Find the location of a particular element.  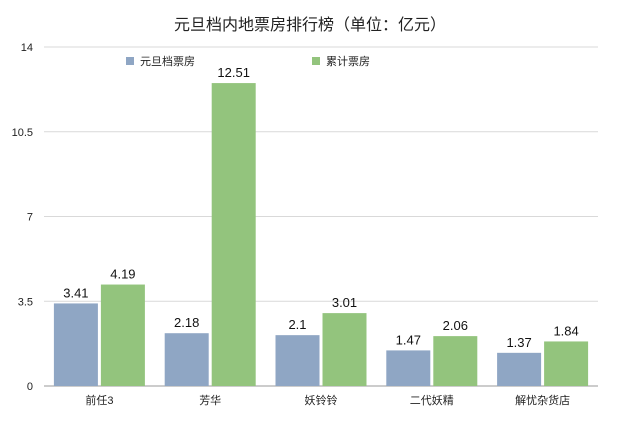

legend-label-1: 累计票房 is located at coordinates (348, 61).